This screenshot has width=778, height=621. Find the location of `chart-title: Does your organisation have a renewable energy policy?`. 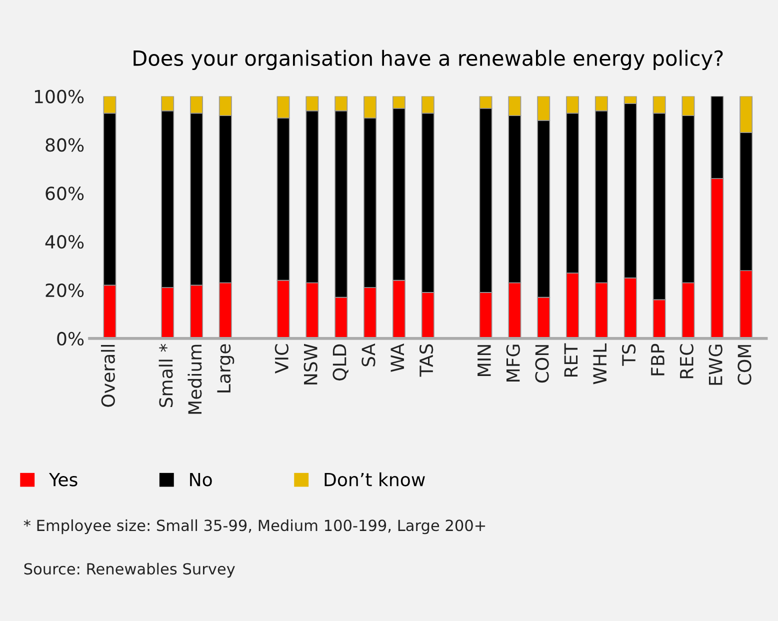

chart-title: Does your organisation have a renewable energy policy? is located at coordinates (428, 60).